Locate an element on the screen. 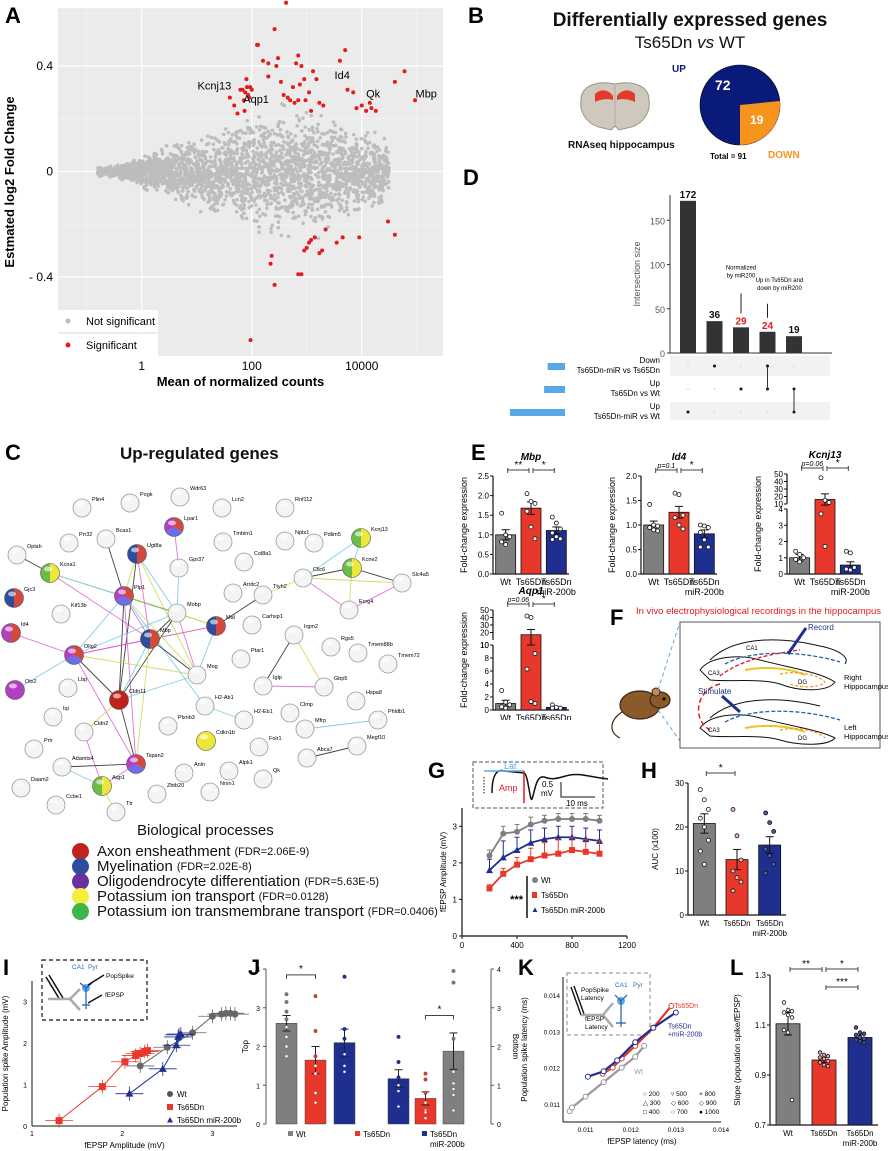 This screenshot has height=1151, width=888. inset-amp-label: Amp is located at coordinates (508, 788).